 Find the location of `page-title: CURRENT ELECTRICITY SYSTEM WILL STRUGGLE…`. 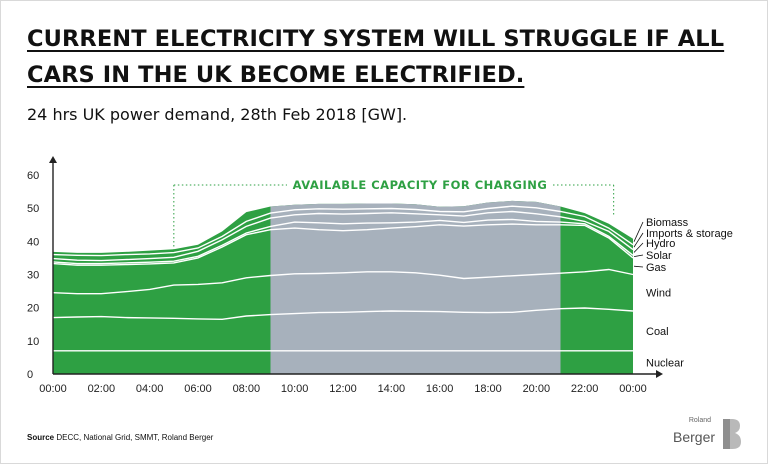

page-title: CURRENT ELECTRICITY SYSTEM WILL STRUGGLE… is located at coordinates (387, 57).